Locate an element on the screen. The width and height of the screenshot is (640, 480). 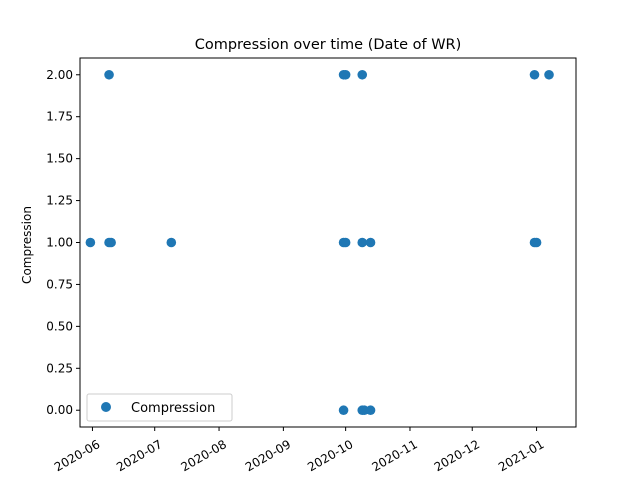
x-tick-label: 2020-07 is located at coordinates (139, 455).